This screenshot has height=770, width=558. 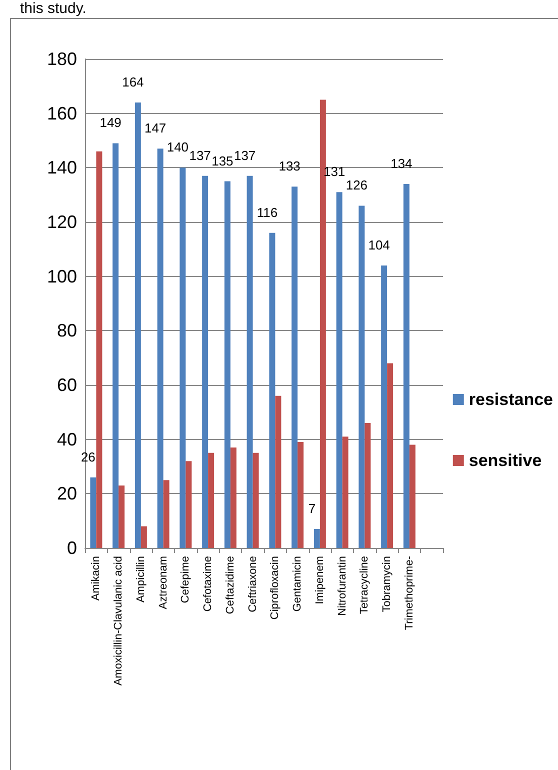 What do you see at coordinates (88, 456) in the screenshot?
I see `data-label: 26` at bounding box center [88, 456].